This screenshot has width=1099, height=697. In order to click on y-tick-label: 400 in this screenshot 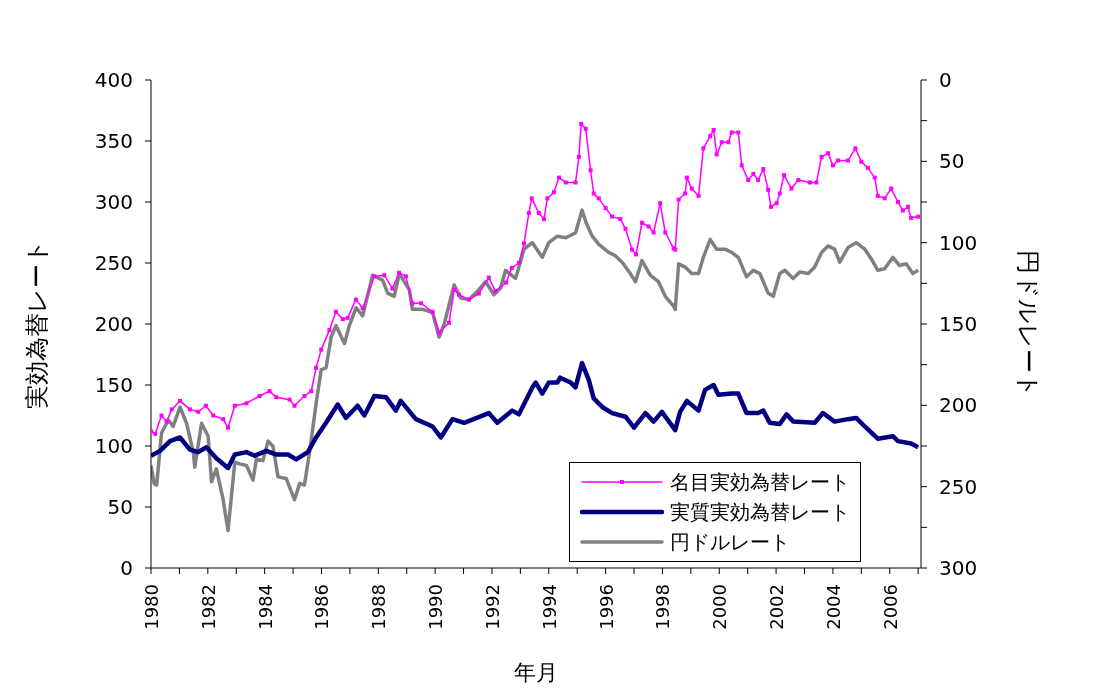, I will do `click(113, 80)`.